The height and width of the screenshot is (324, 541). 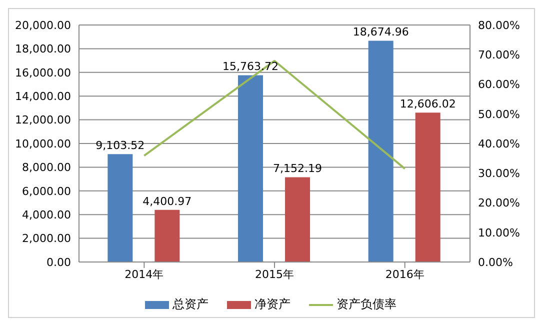 What do you see at coordinates (380, 32) in the screenshot?
I see `data-label: 18,674.96` at bounding box center [380, 32].